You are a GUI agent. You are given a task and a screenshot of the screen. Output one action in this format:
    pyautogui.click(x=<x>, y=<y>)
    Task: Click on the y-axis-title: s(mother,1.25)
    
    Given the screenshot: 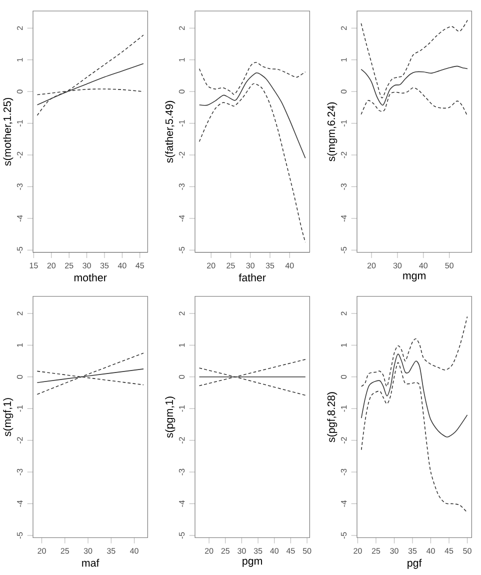 What is the action you would take?
    pyautogui.click(x=8, y=132)
    